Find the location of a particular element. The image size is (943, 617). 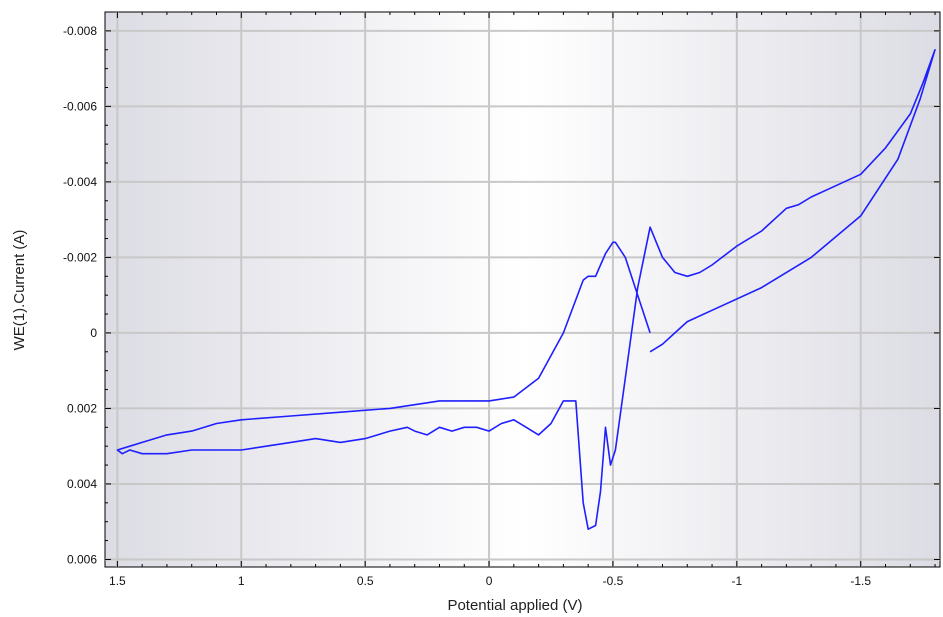

y-tick-label: 0.006 is located at coordinates (82, 559).